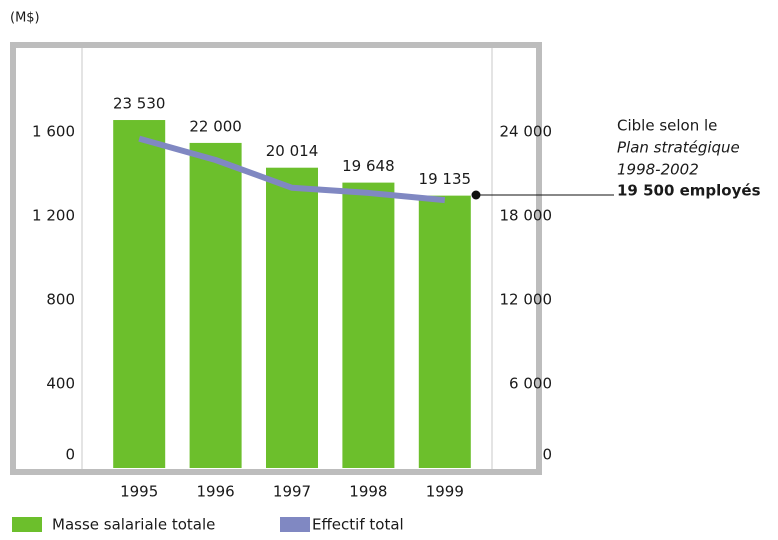 The height and width of the screenshot is (540, 778). Describe the element at coordinates (358, 525) in the screenshot. I see `legend-label: Effectif total` at that location.